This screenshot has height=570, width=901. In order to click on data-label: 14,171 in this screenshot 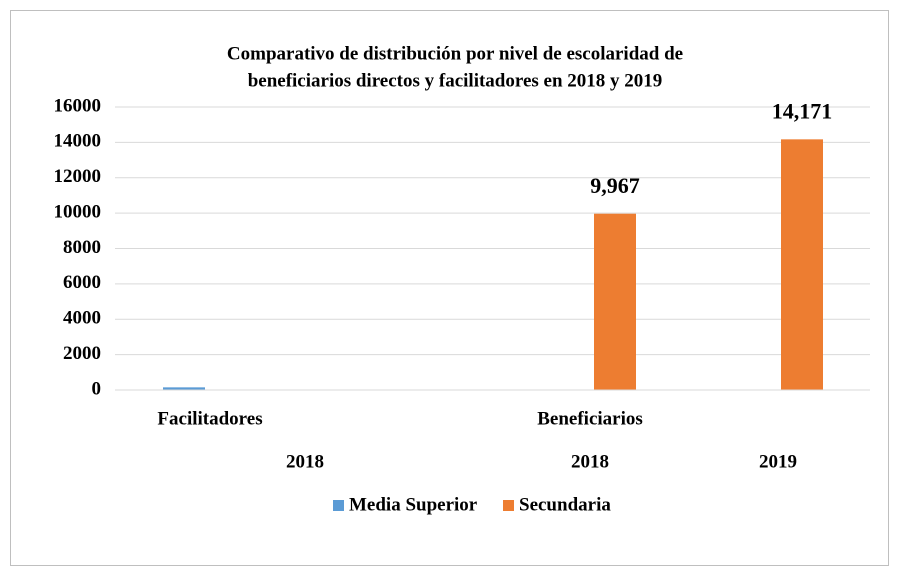, I will do `click(802, 110)`.